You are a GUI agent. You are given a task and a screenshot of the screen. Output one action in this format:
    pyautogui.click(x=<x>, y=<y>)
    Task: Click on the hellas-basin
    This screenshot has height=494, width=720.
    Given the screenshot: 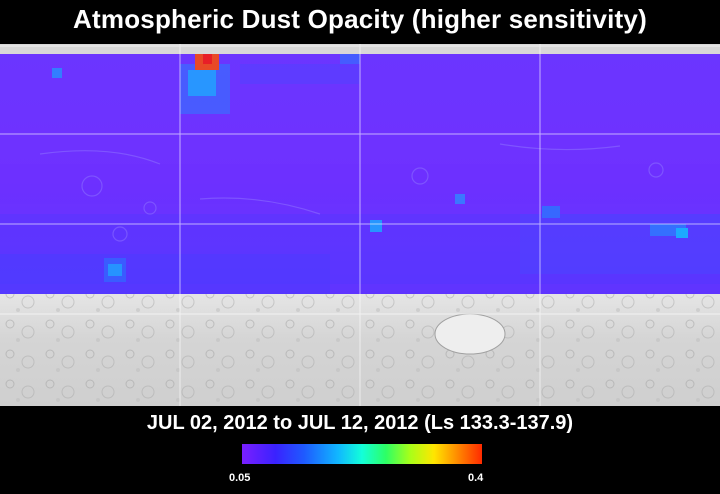 What is the action you would take?
    pyautogui.click(x=470, y=334)
    